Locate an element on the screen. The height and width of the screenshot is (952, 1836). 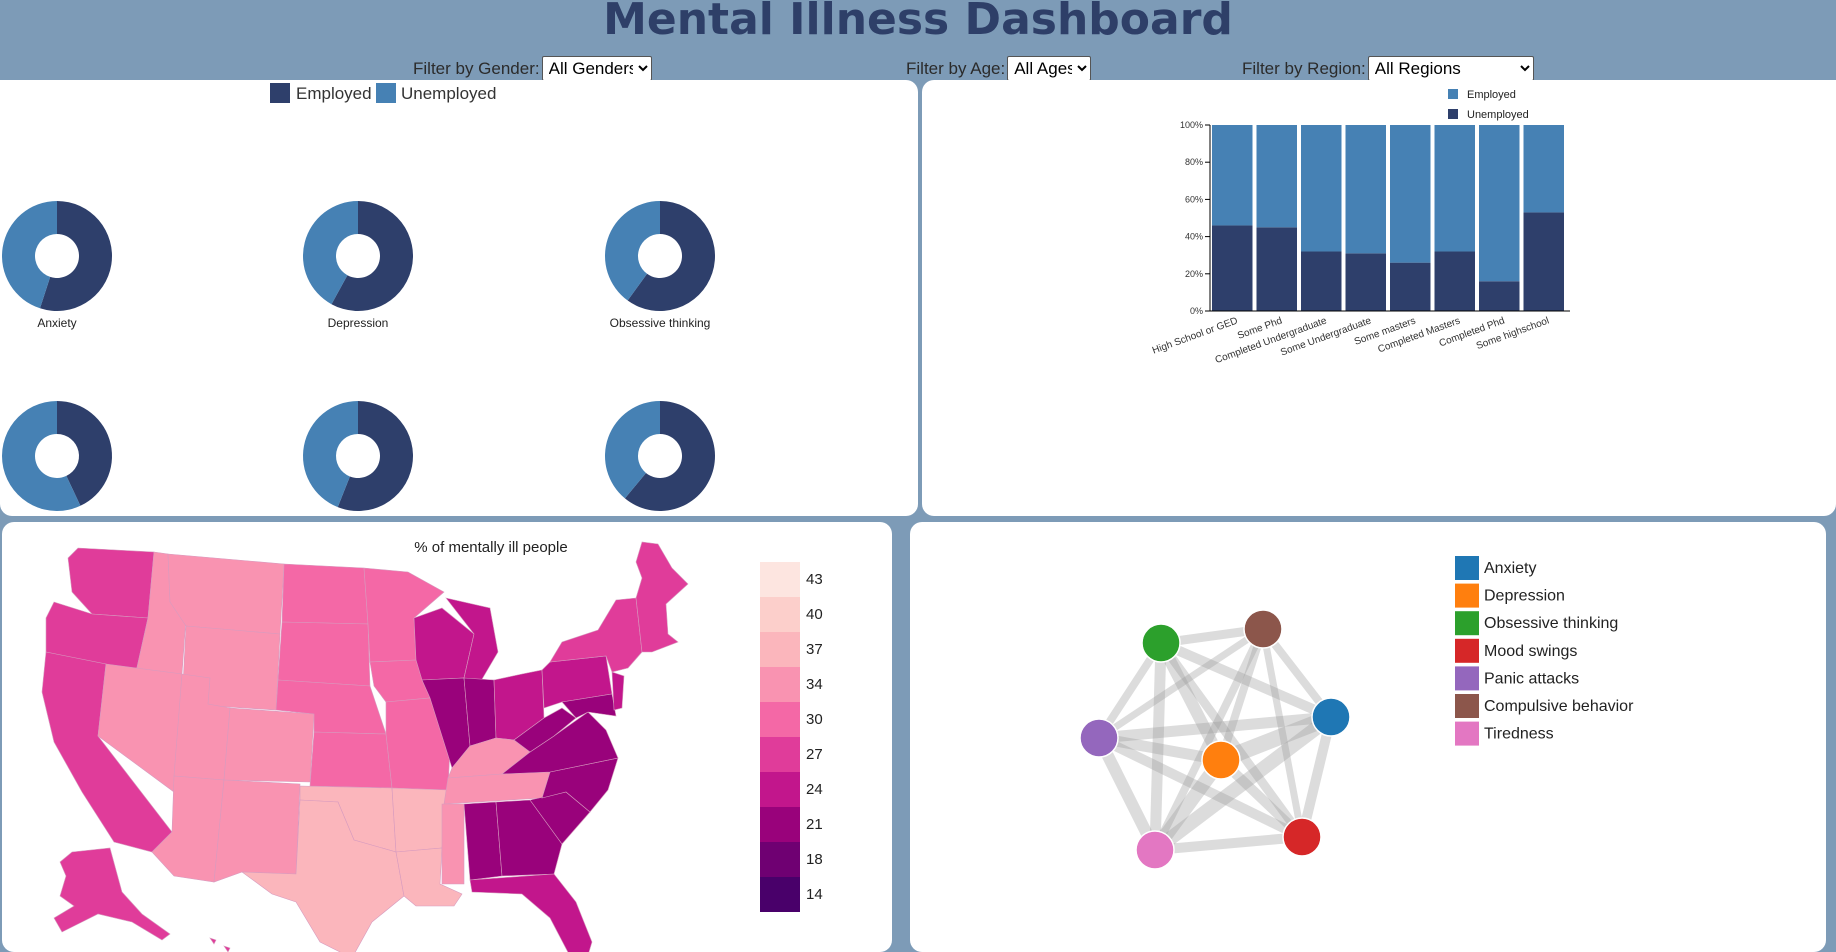
state-louisiana is located at coordinates (429, 877).